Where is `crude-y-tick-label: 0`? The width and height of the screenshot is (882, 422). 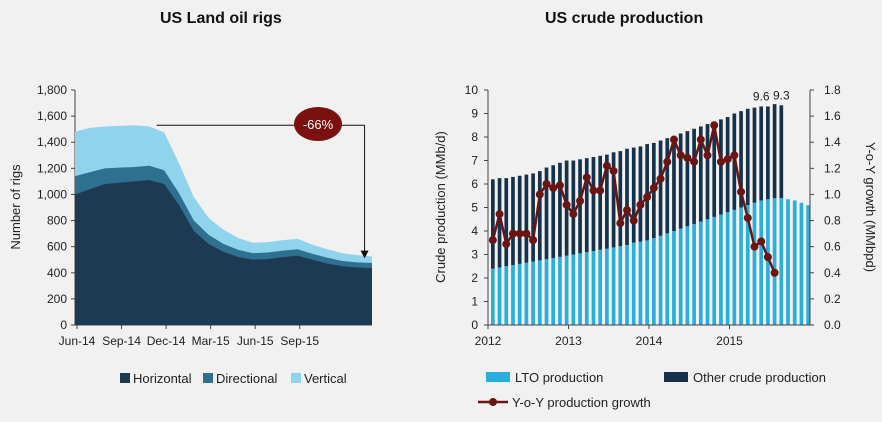
crude-y-tick-label: 0 is located at coordinates (474, 325).